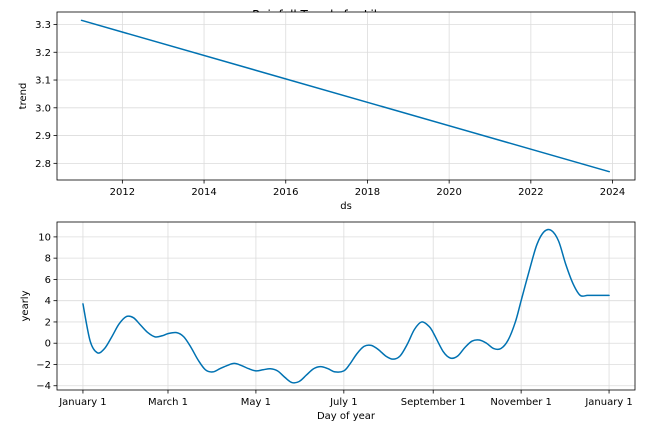  What do you see at coordinates (48, 280) in the screenshot?
I see `yearly-y-tick-label: 6` at bounding box center [48, 280].